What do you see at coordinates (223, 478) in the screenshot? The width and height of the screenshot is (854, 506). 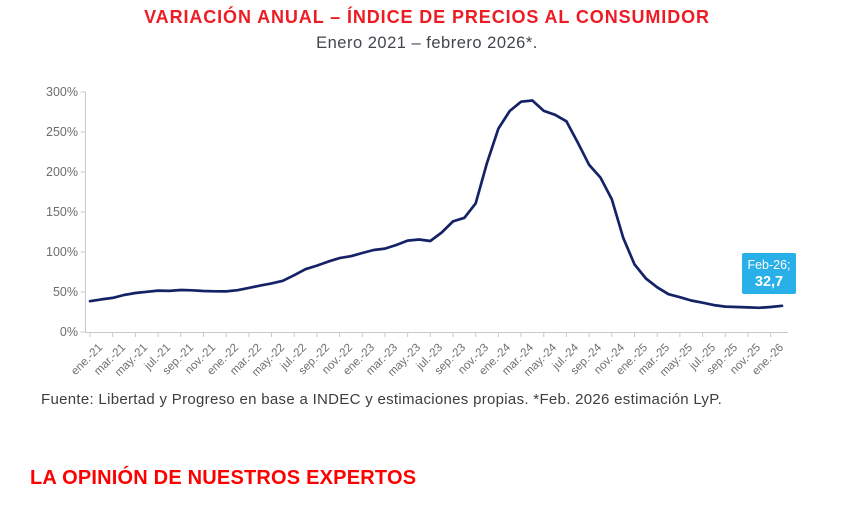 I see `experts-section-heading: LA OPINIÓN DE NUESTROS EXPERTOS` at bounding box center [223, 478].